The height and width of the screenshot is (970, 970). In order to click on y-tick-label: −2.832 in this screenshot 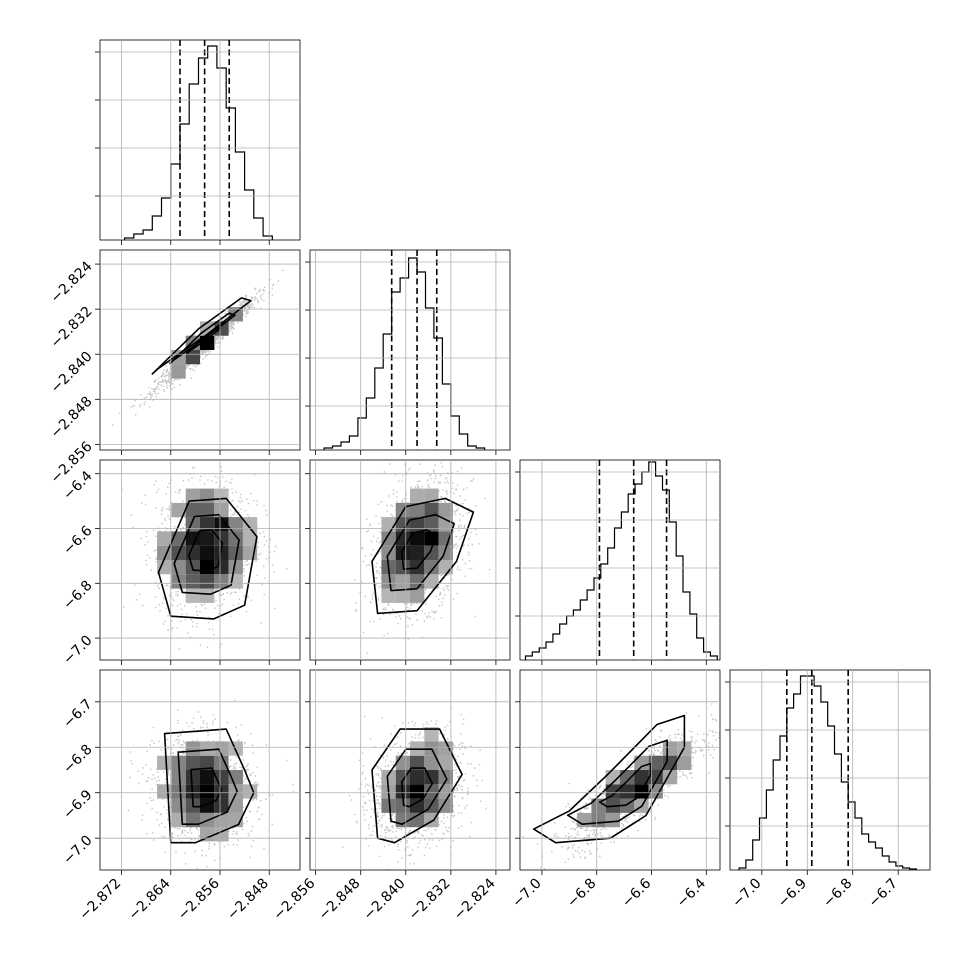, I will do `click(72, 328)`.